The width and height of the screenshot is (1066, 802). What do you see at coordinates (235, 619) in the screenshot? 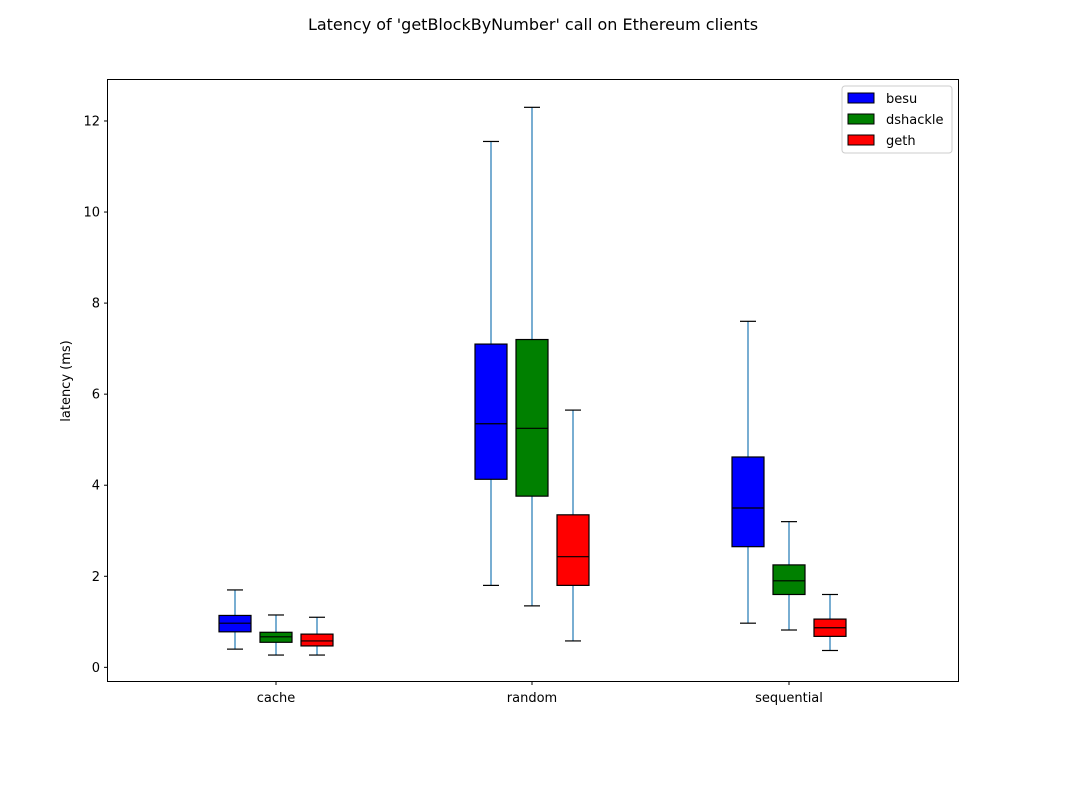
I see `box-besu-cache` at bounding box center [235, 619].